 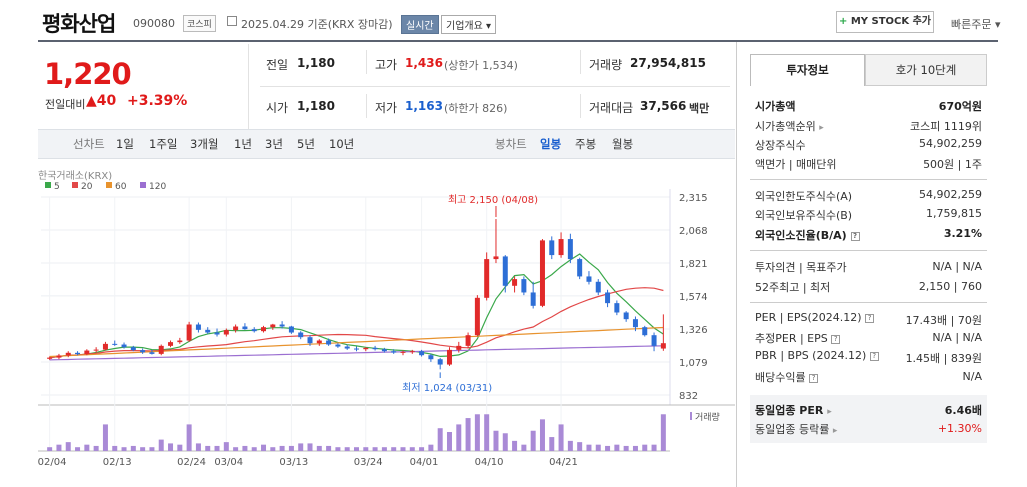 What do you see at coordinates (342, 144) in the screenshot?
I see `period-10y: 10년` at bounding box center [342, 144].